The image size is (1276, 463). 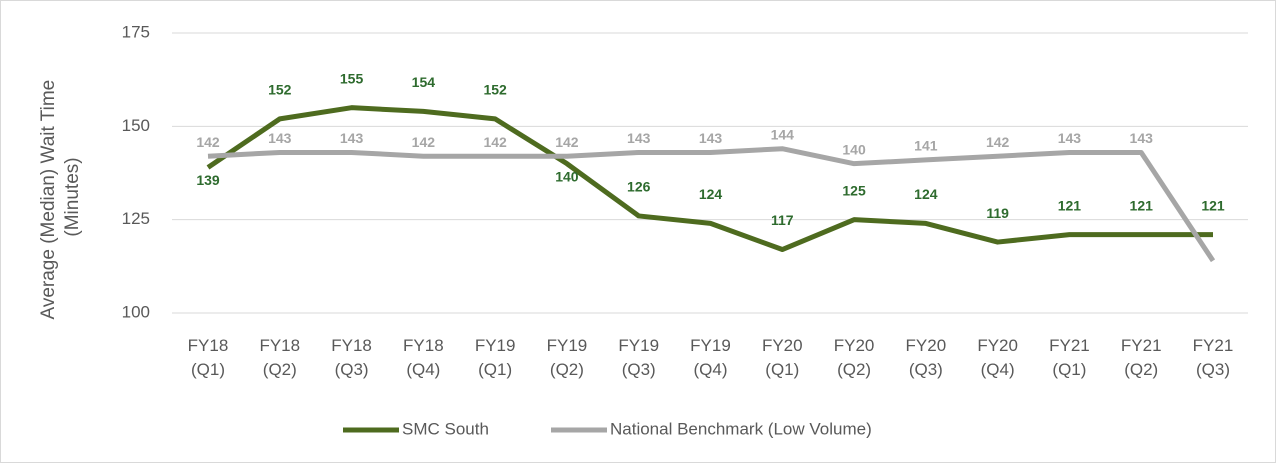 I want to click on data-label: 141, so click(x=926, y=146).